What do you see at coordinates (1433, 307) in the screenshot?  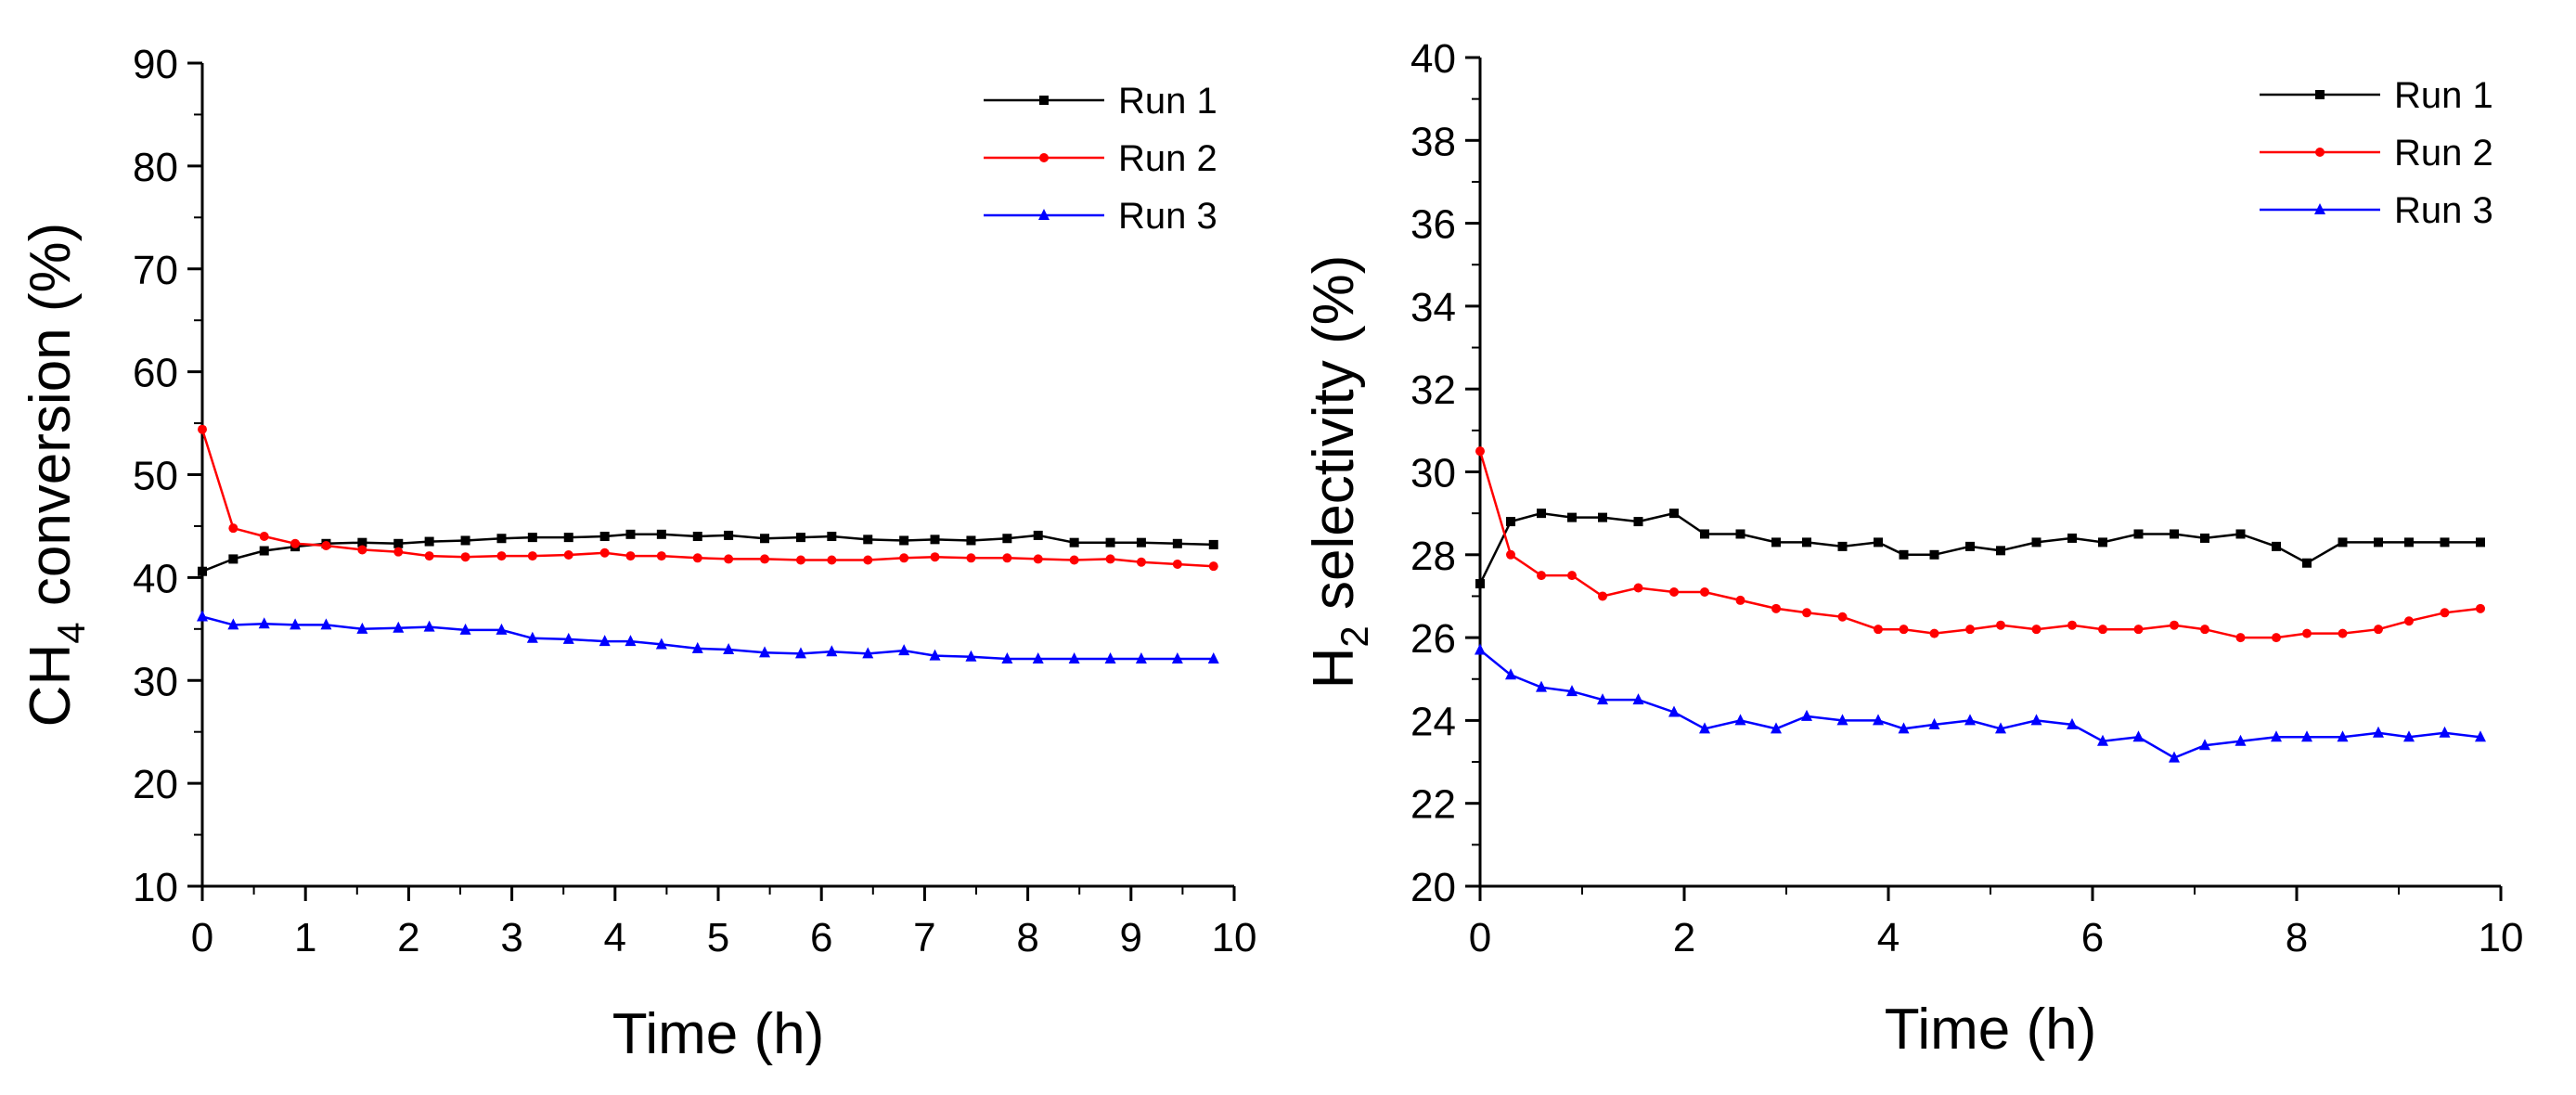 I see `h2-y-tick-label: 34` at bounding box center [1433, 307].